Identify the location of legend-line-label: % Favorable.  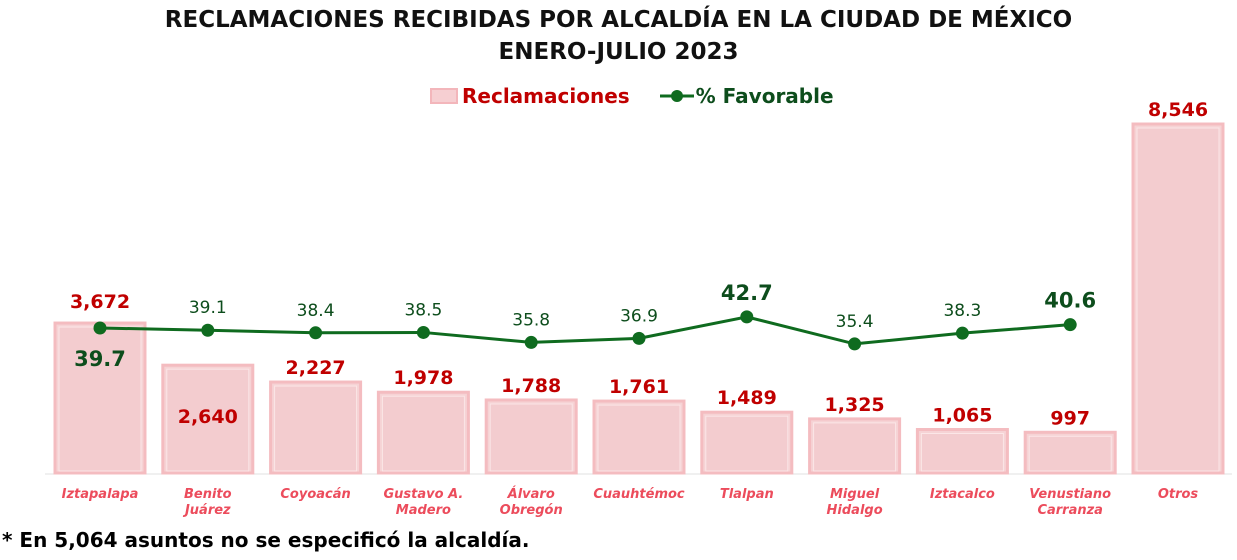
(764, 96).